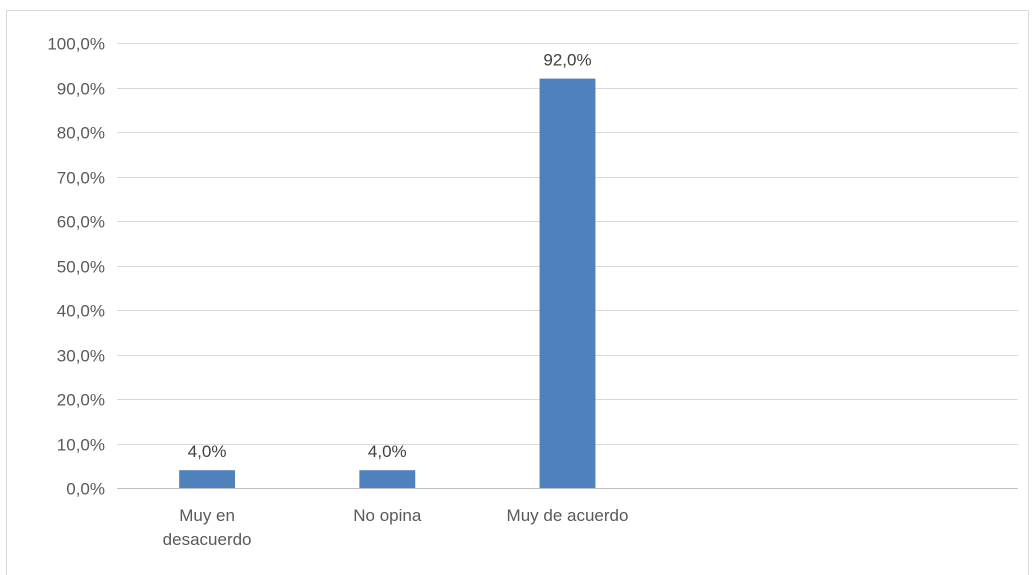  I want to click on y-tick-label: 80,0%, so click(81, 133).